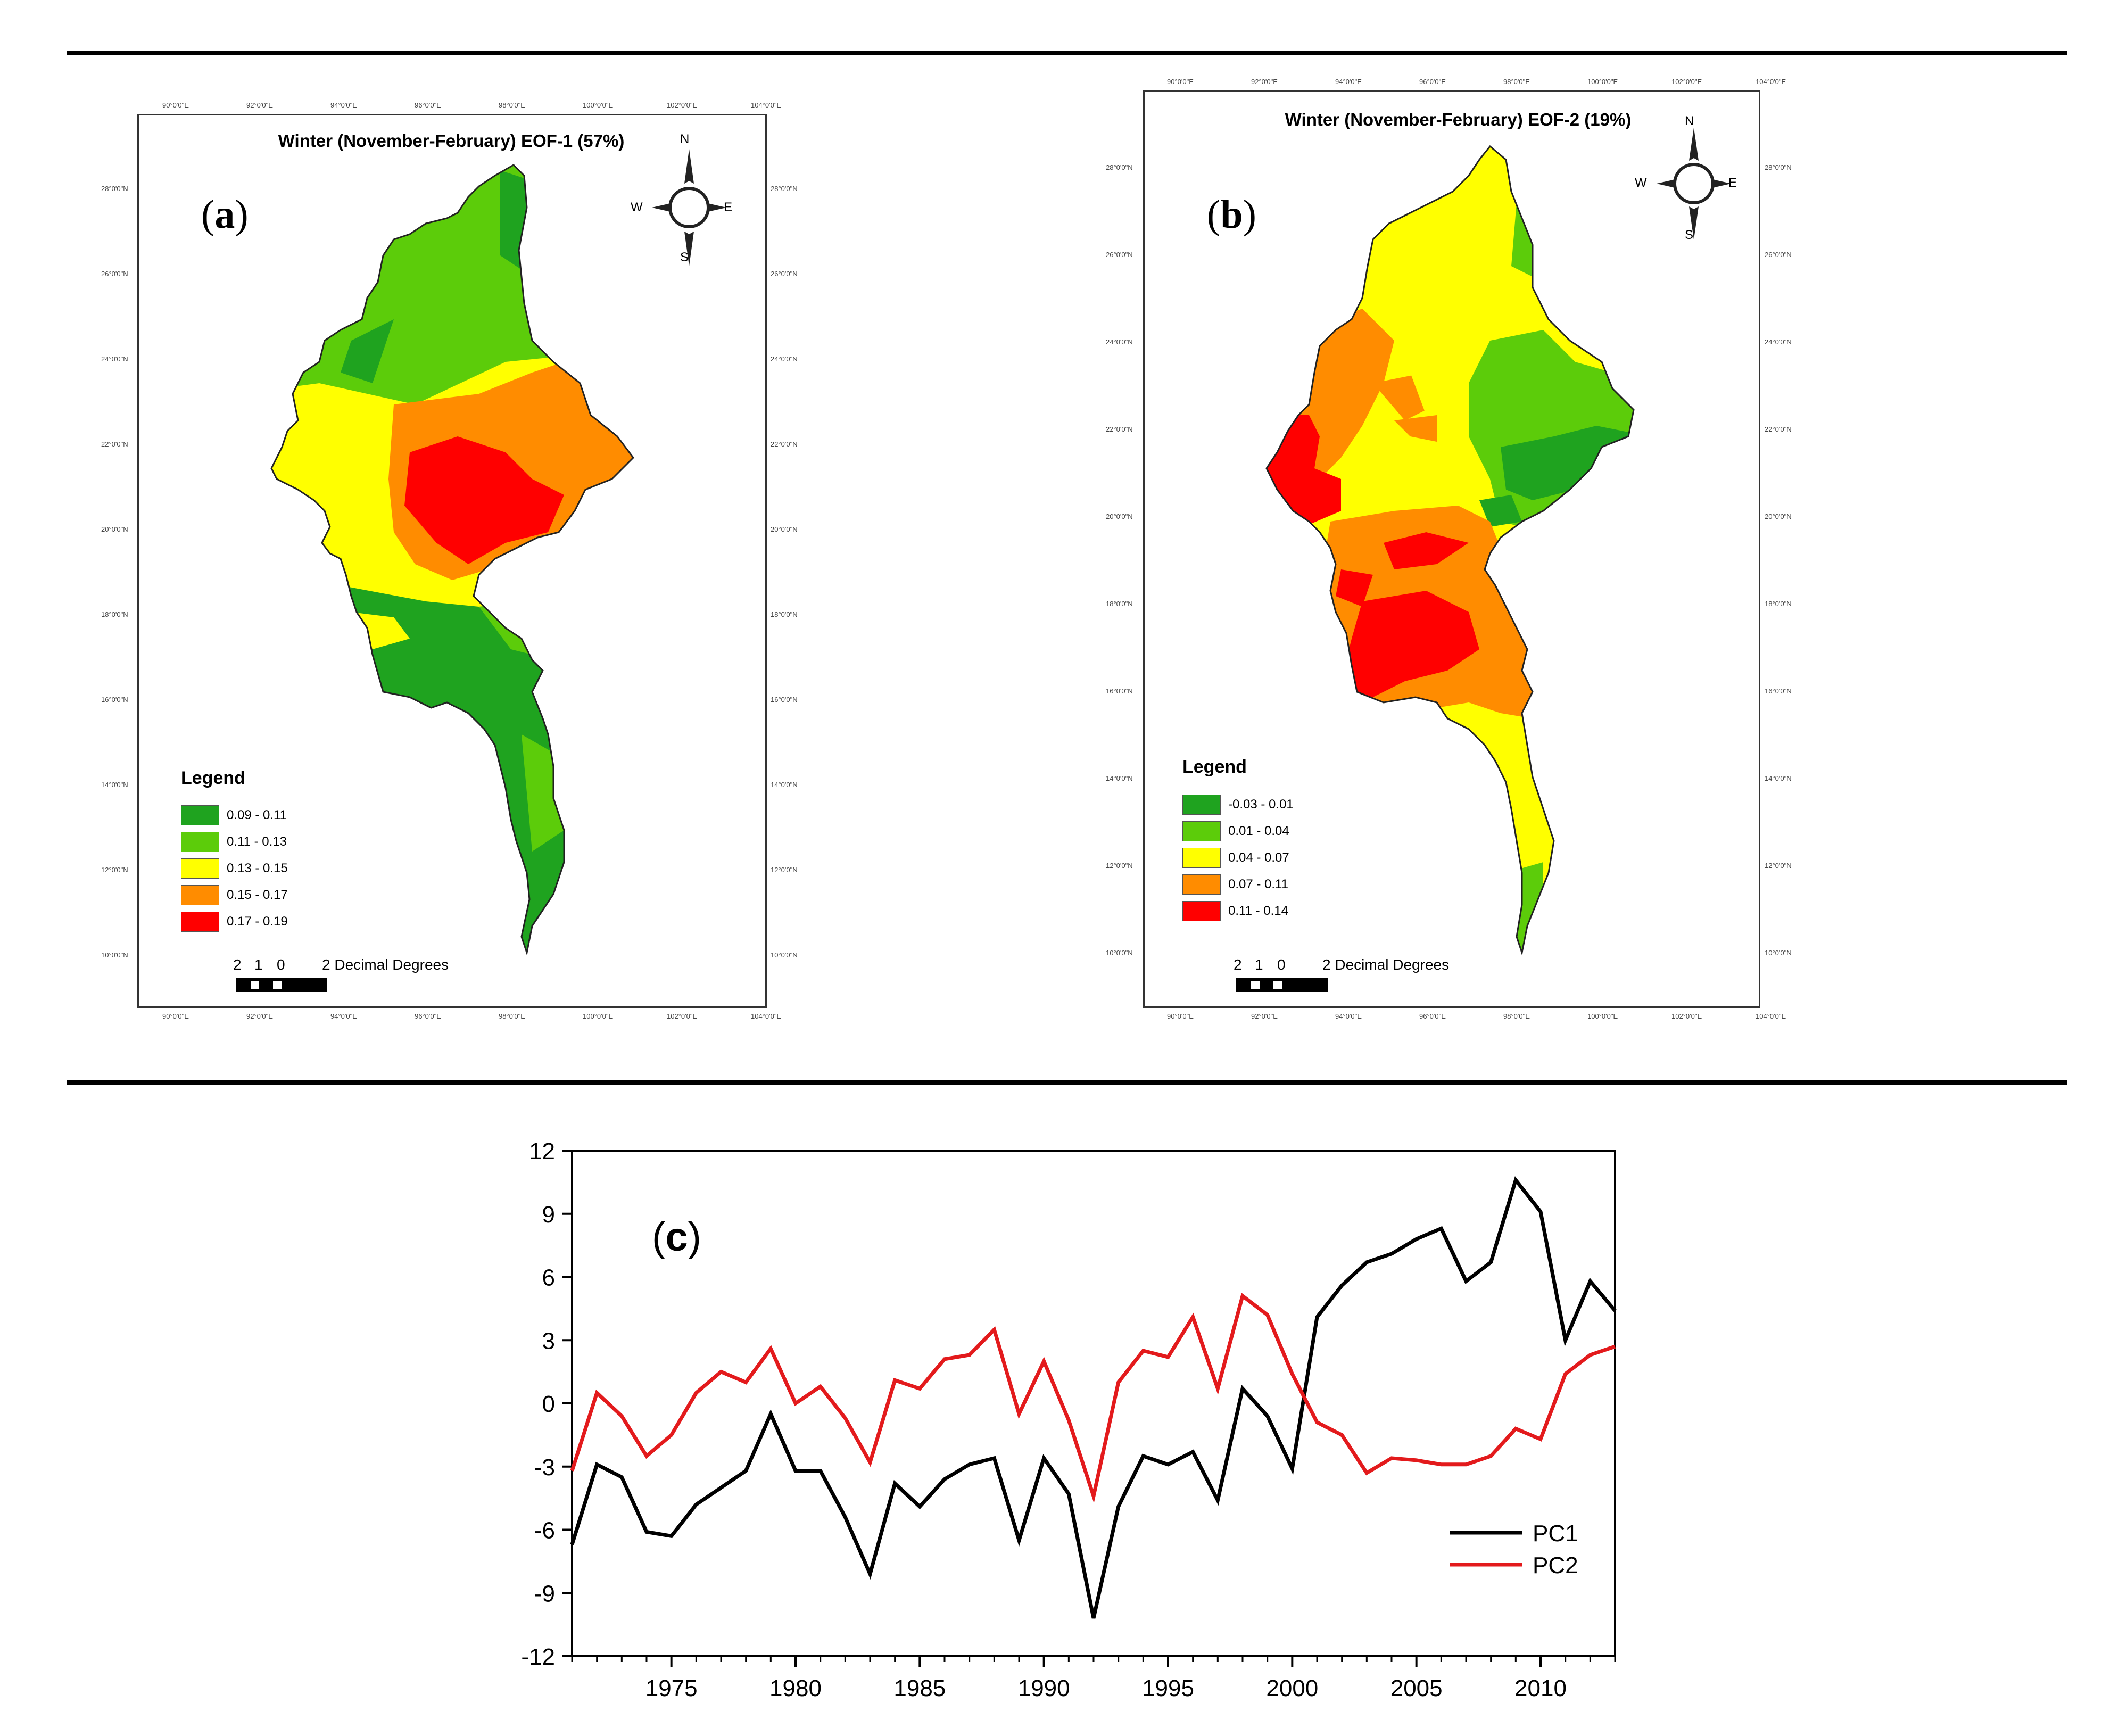 This screenshot has height=1736, width=2119. What do you see at coordinates (385, 964) in the screenshot?
I see `scale-text-a: 2 Decimal Degrees` at bounding box center [385, 964].